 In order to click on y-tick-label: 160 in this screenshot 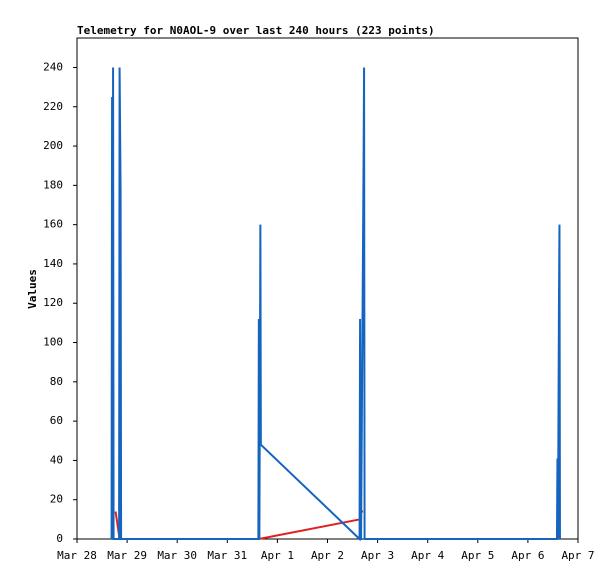, I will do `click(53, 224)`.